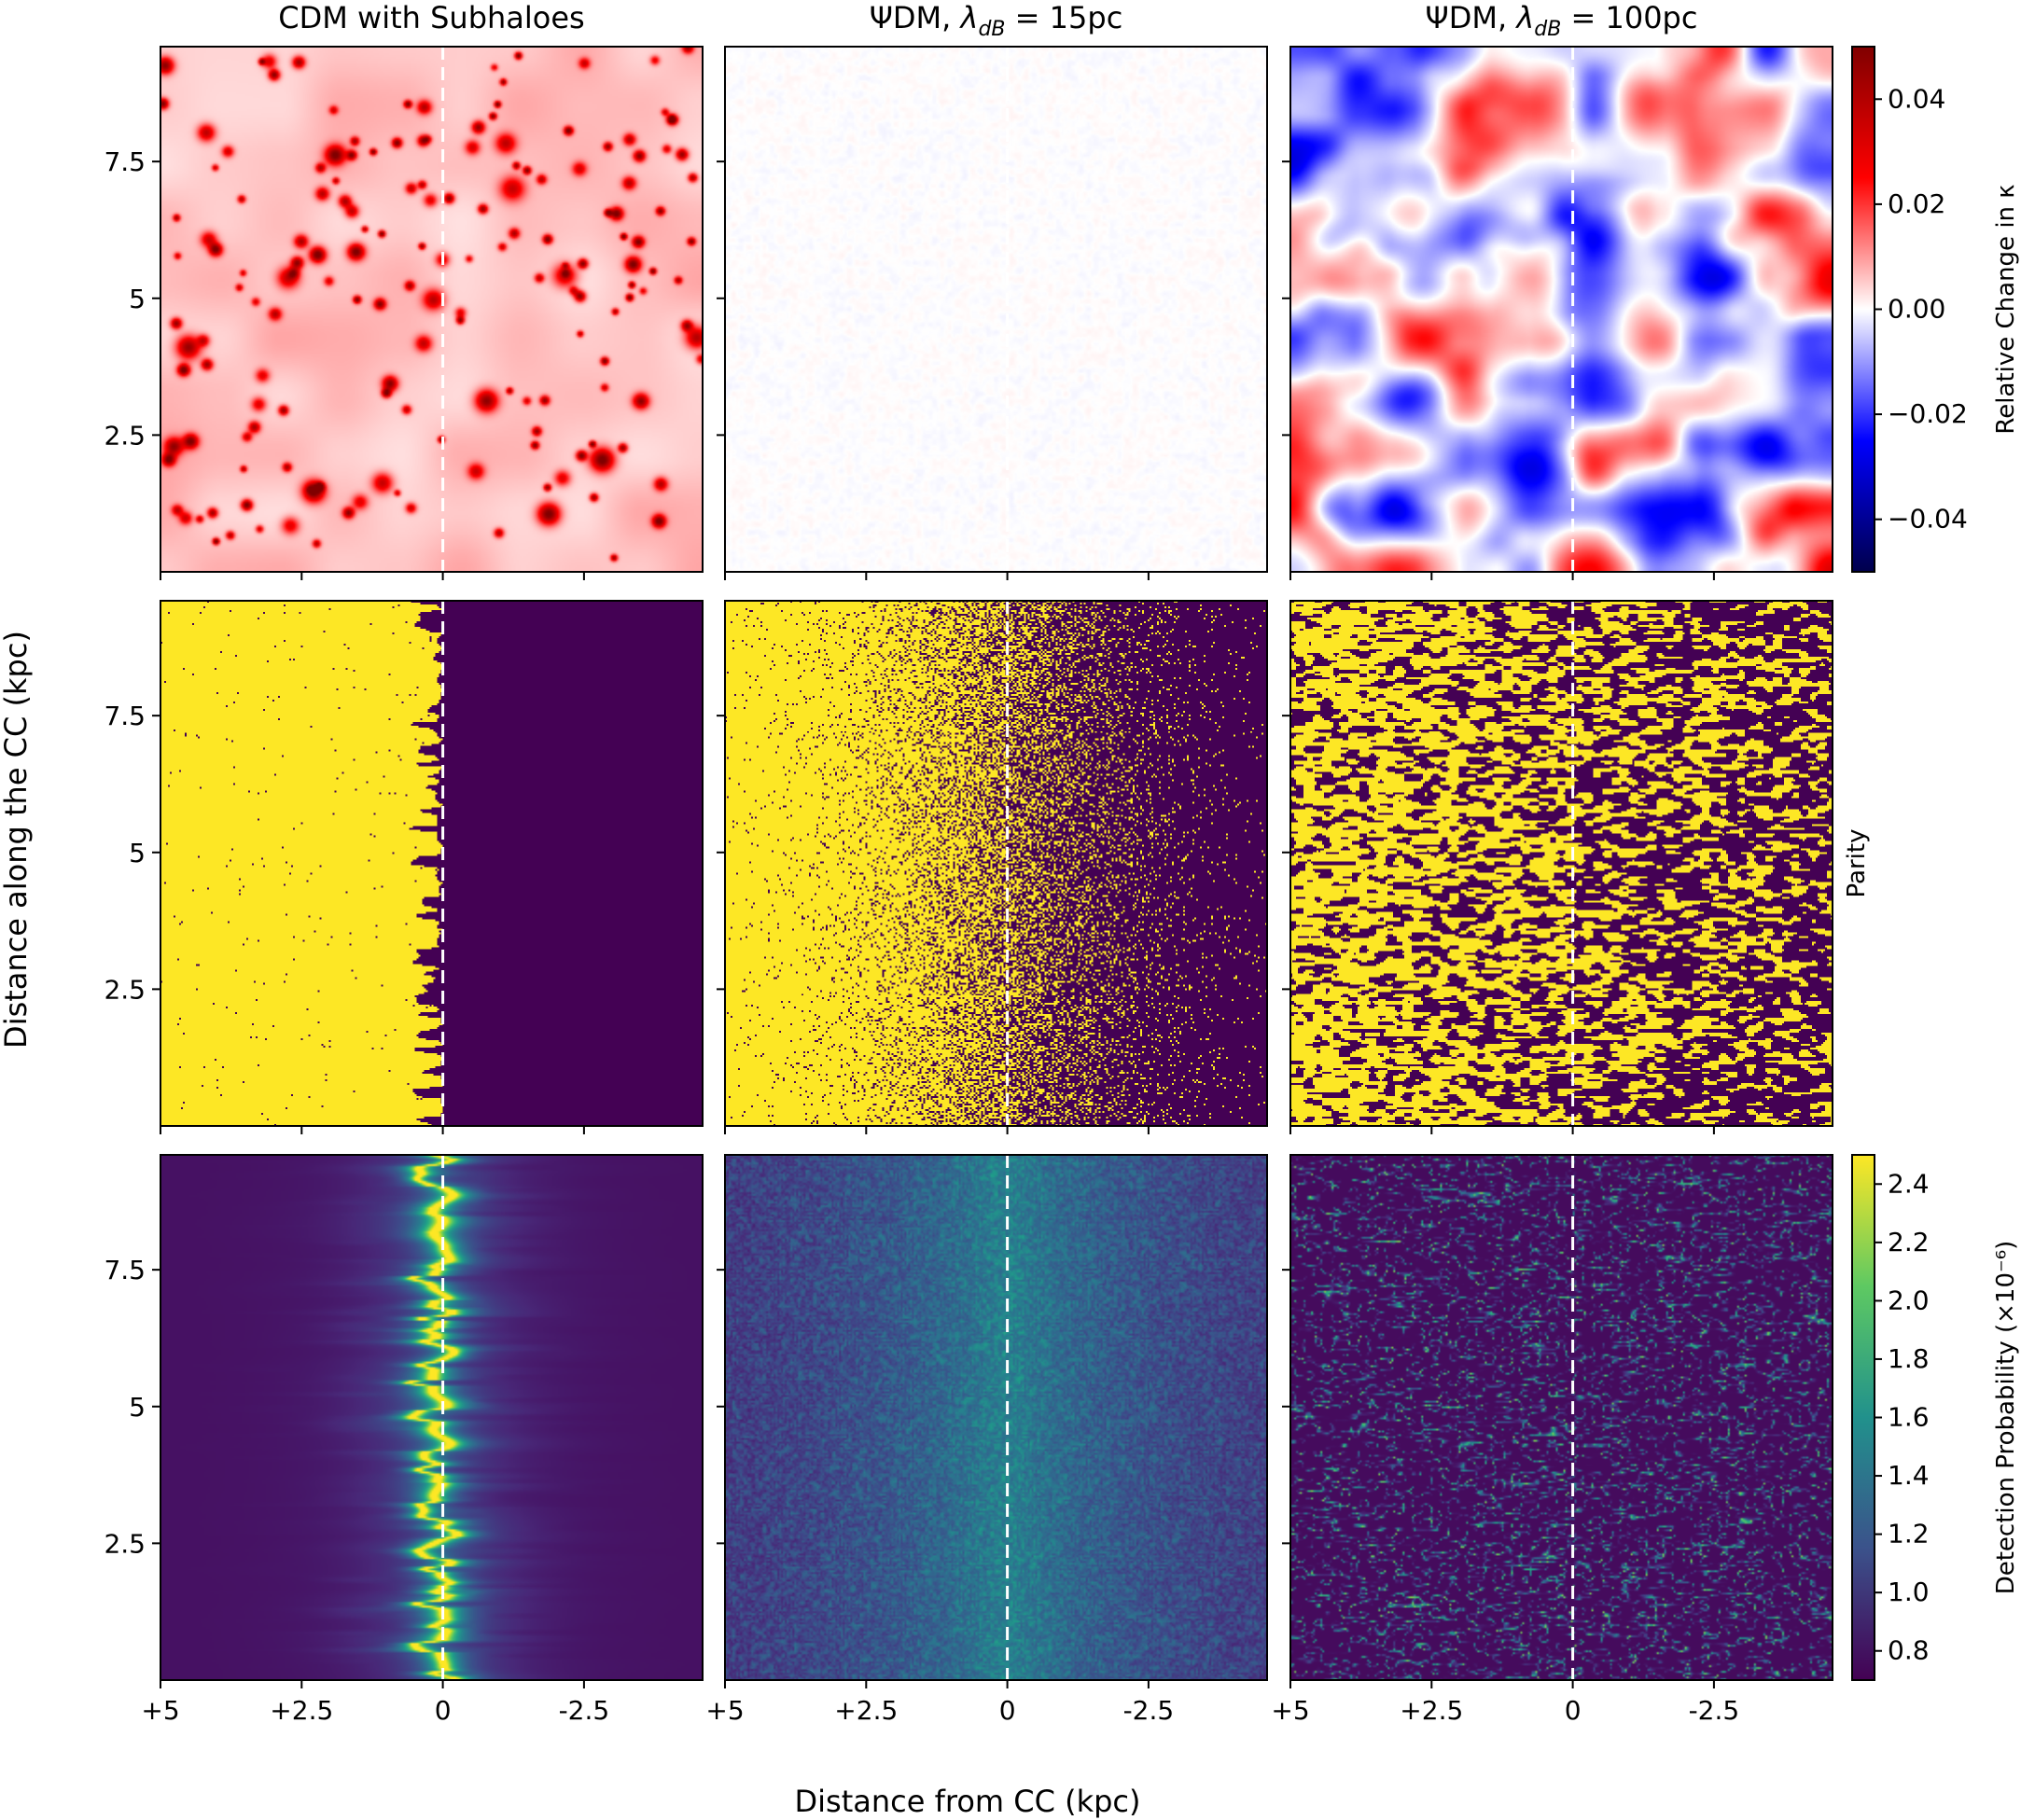 The image size is (2021, 1820). I want to click on colorbar-tick-label: 1.8, so click(1909, 1358).